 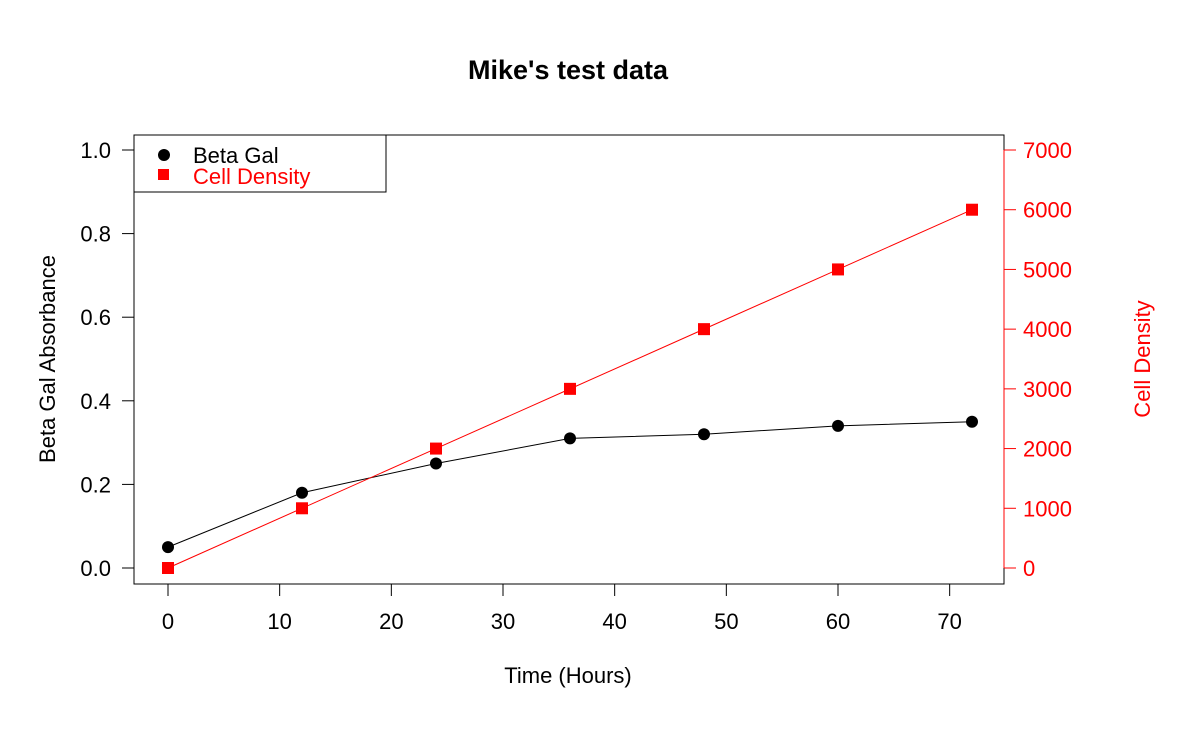 I want to click on y-axis-label: Beta Gal Absorbance, so click(x=47, y=359).